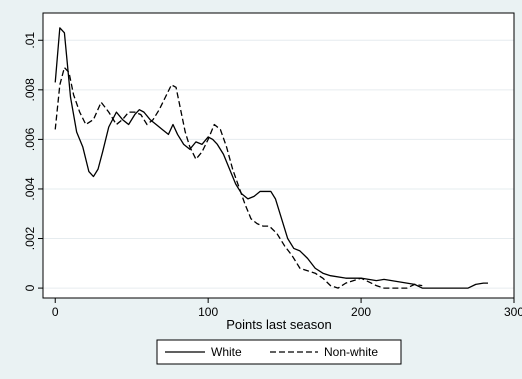 This screenshot has height=379, width=522. Describe the element at coordinates (30, 90) in the screenshot. I see `y-tick-label: .008` at that location.